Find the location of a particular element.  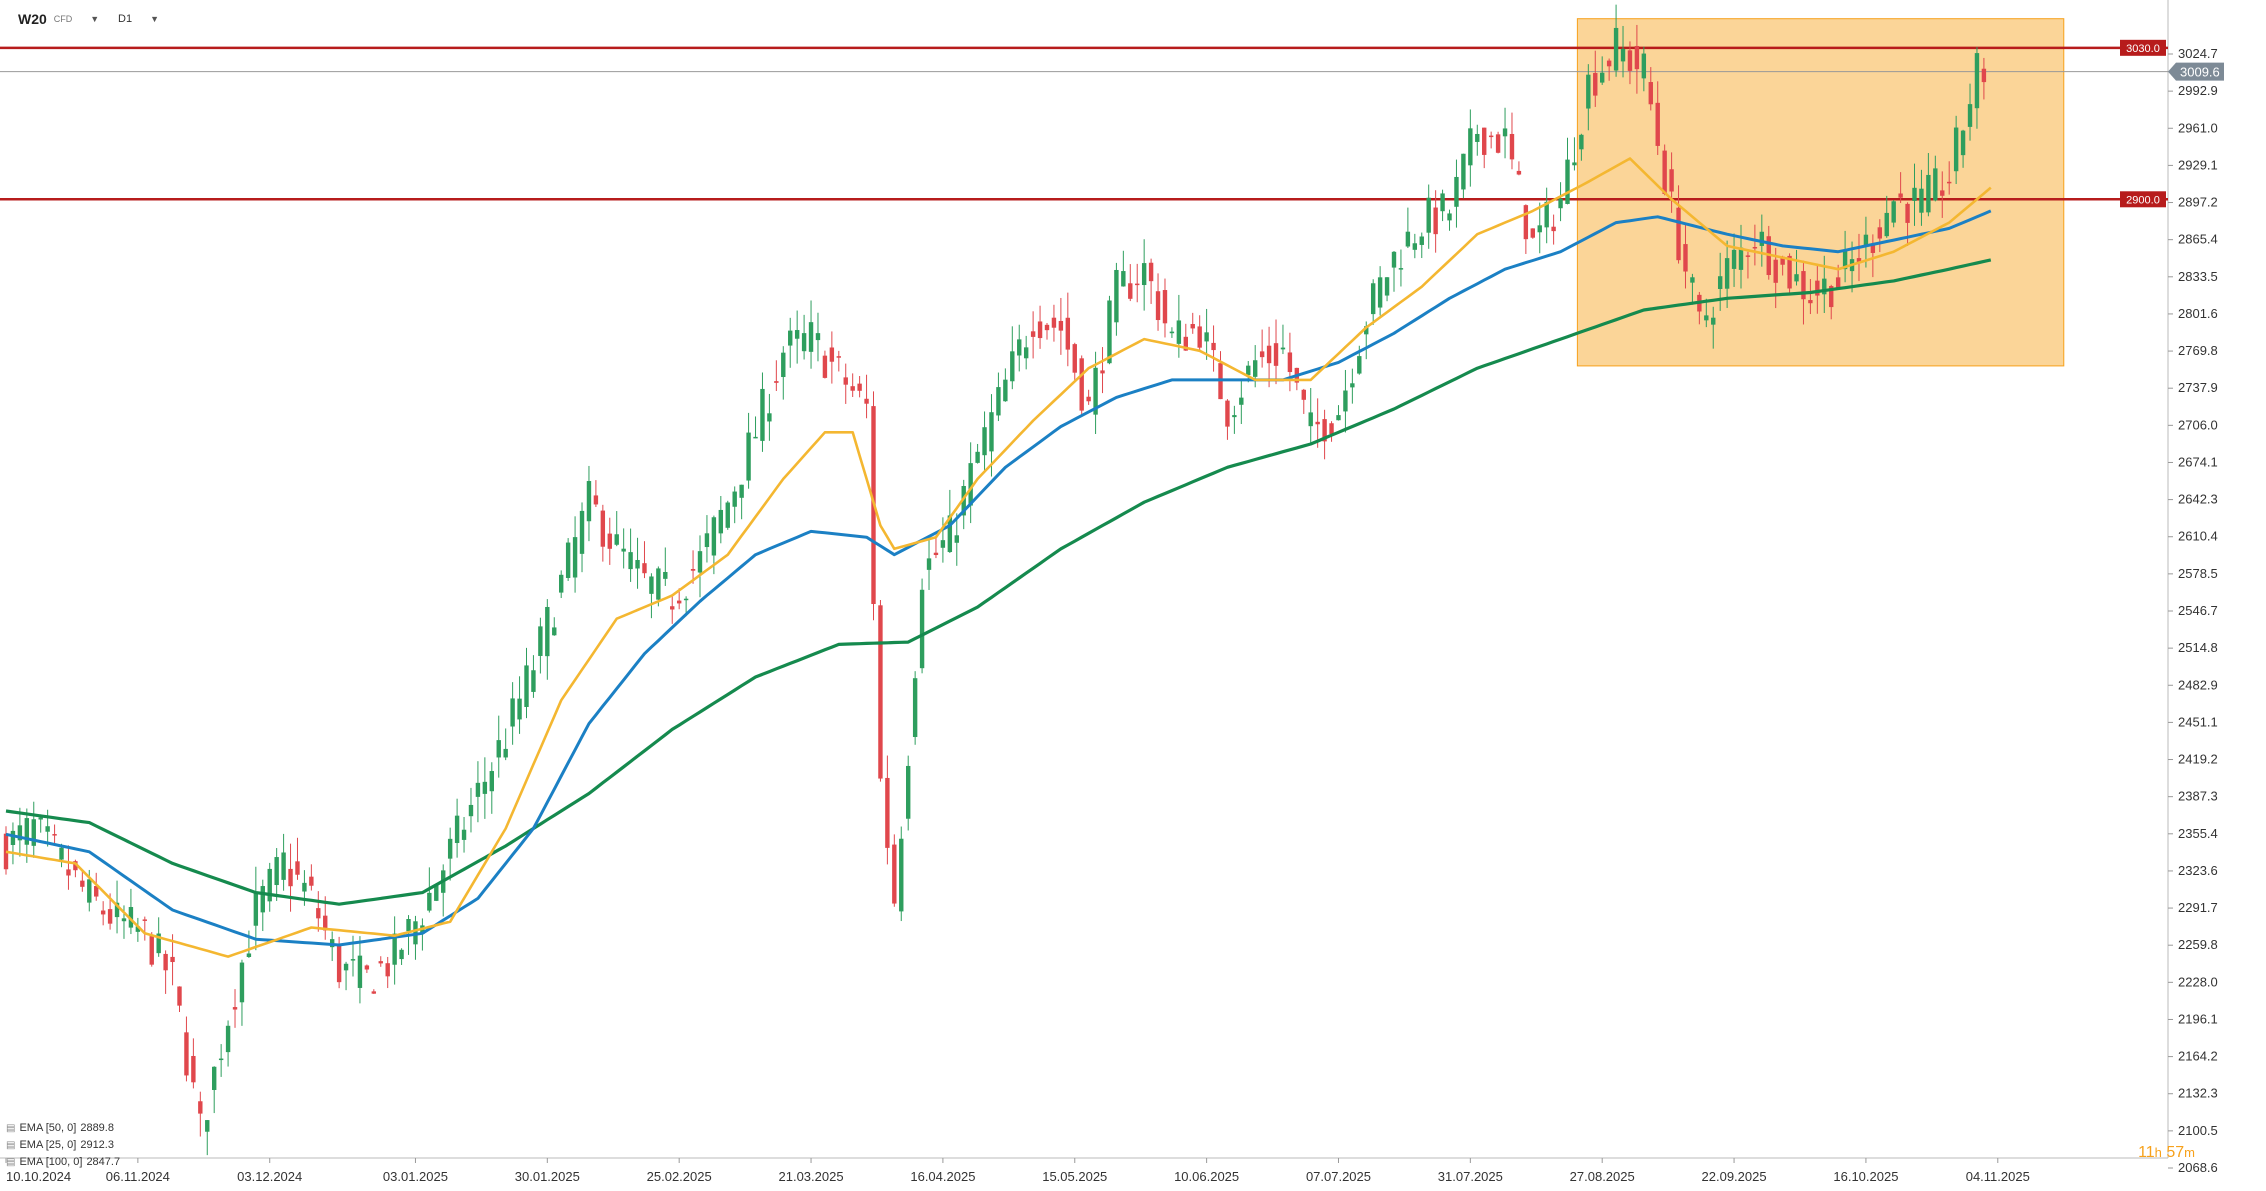

y-tick-label: 2546.7 is located at coordinates (2198, 610).